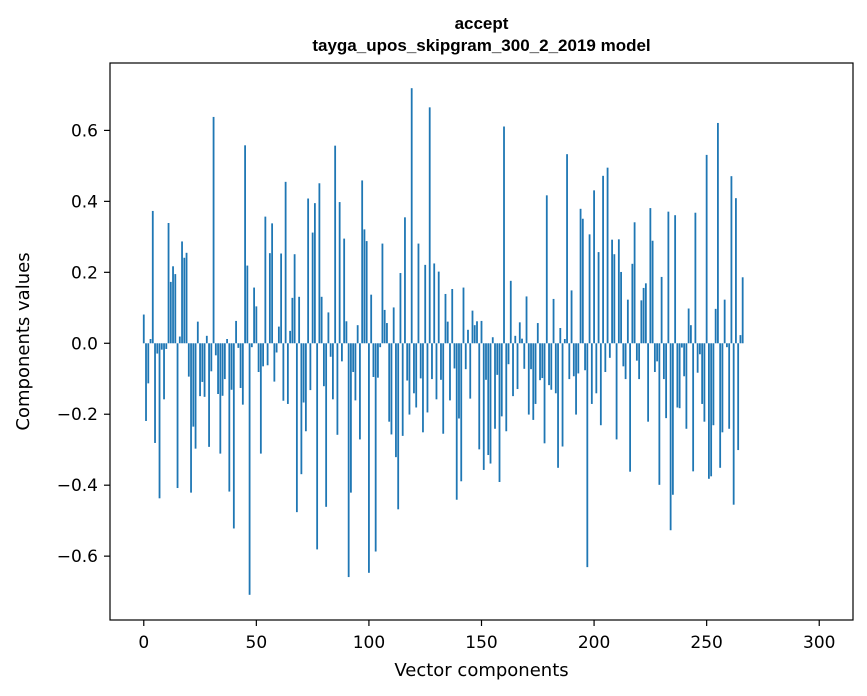 Image resolution: width=867 pixels, height=696 pixels. What do you see at coordinates (594, 643) in the screenshot?
I see `x-tick-label: 200` at bounding box center [594, 643].